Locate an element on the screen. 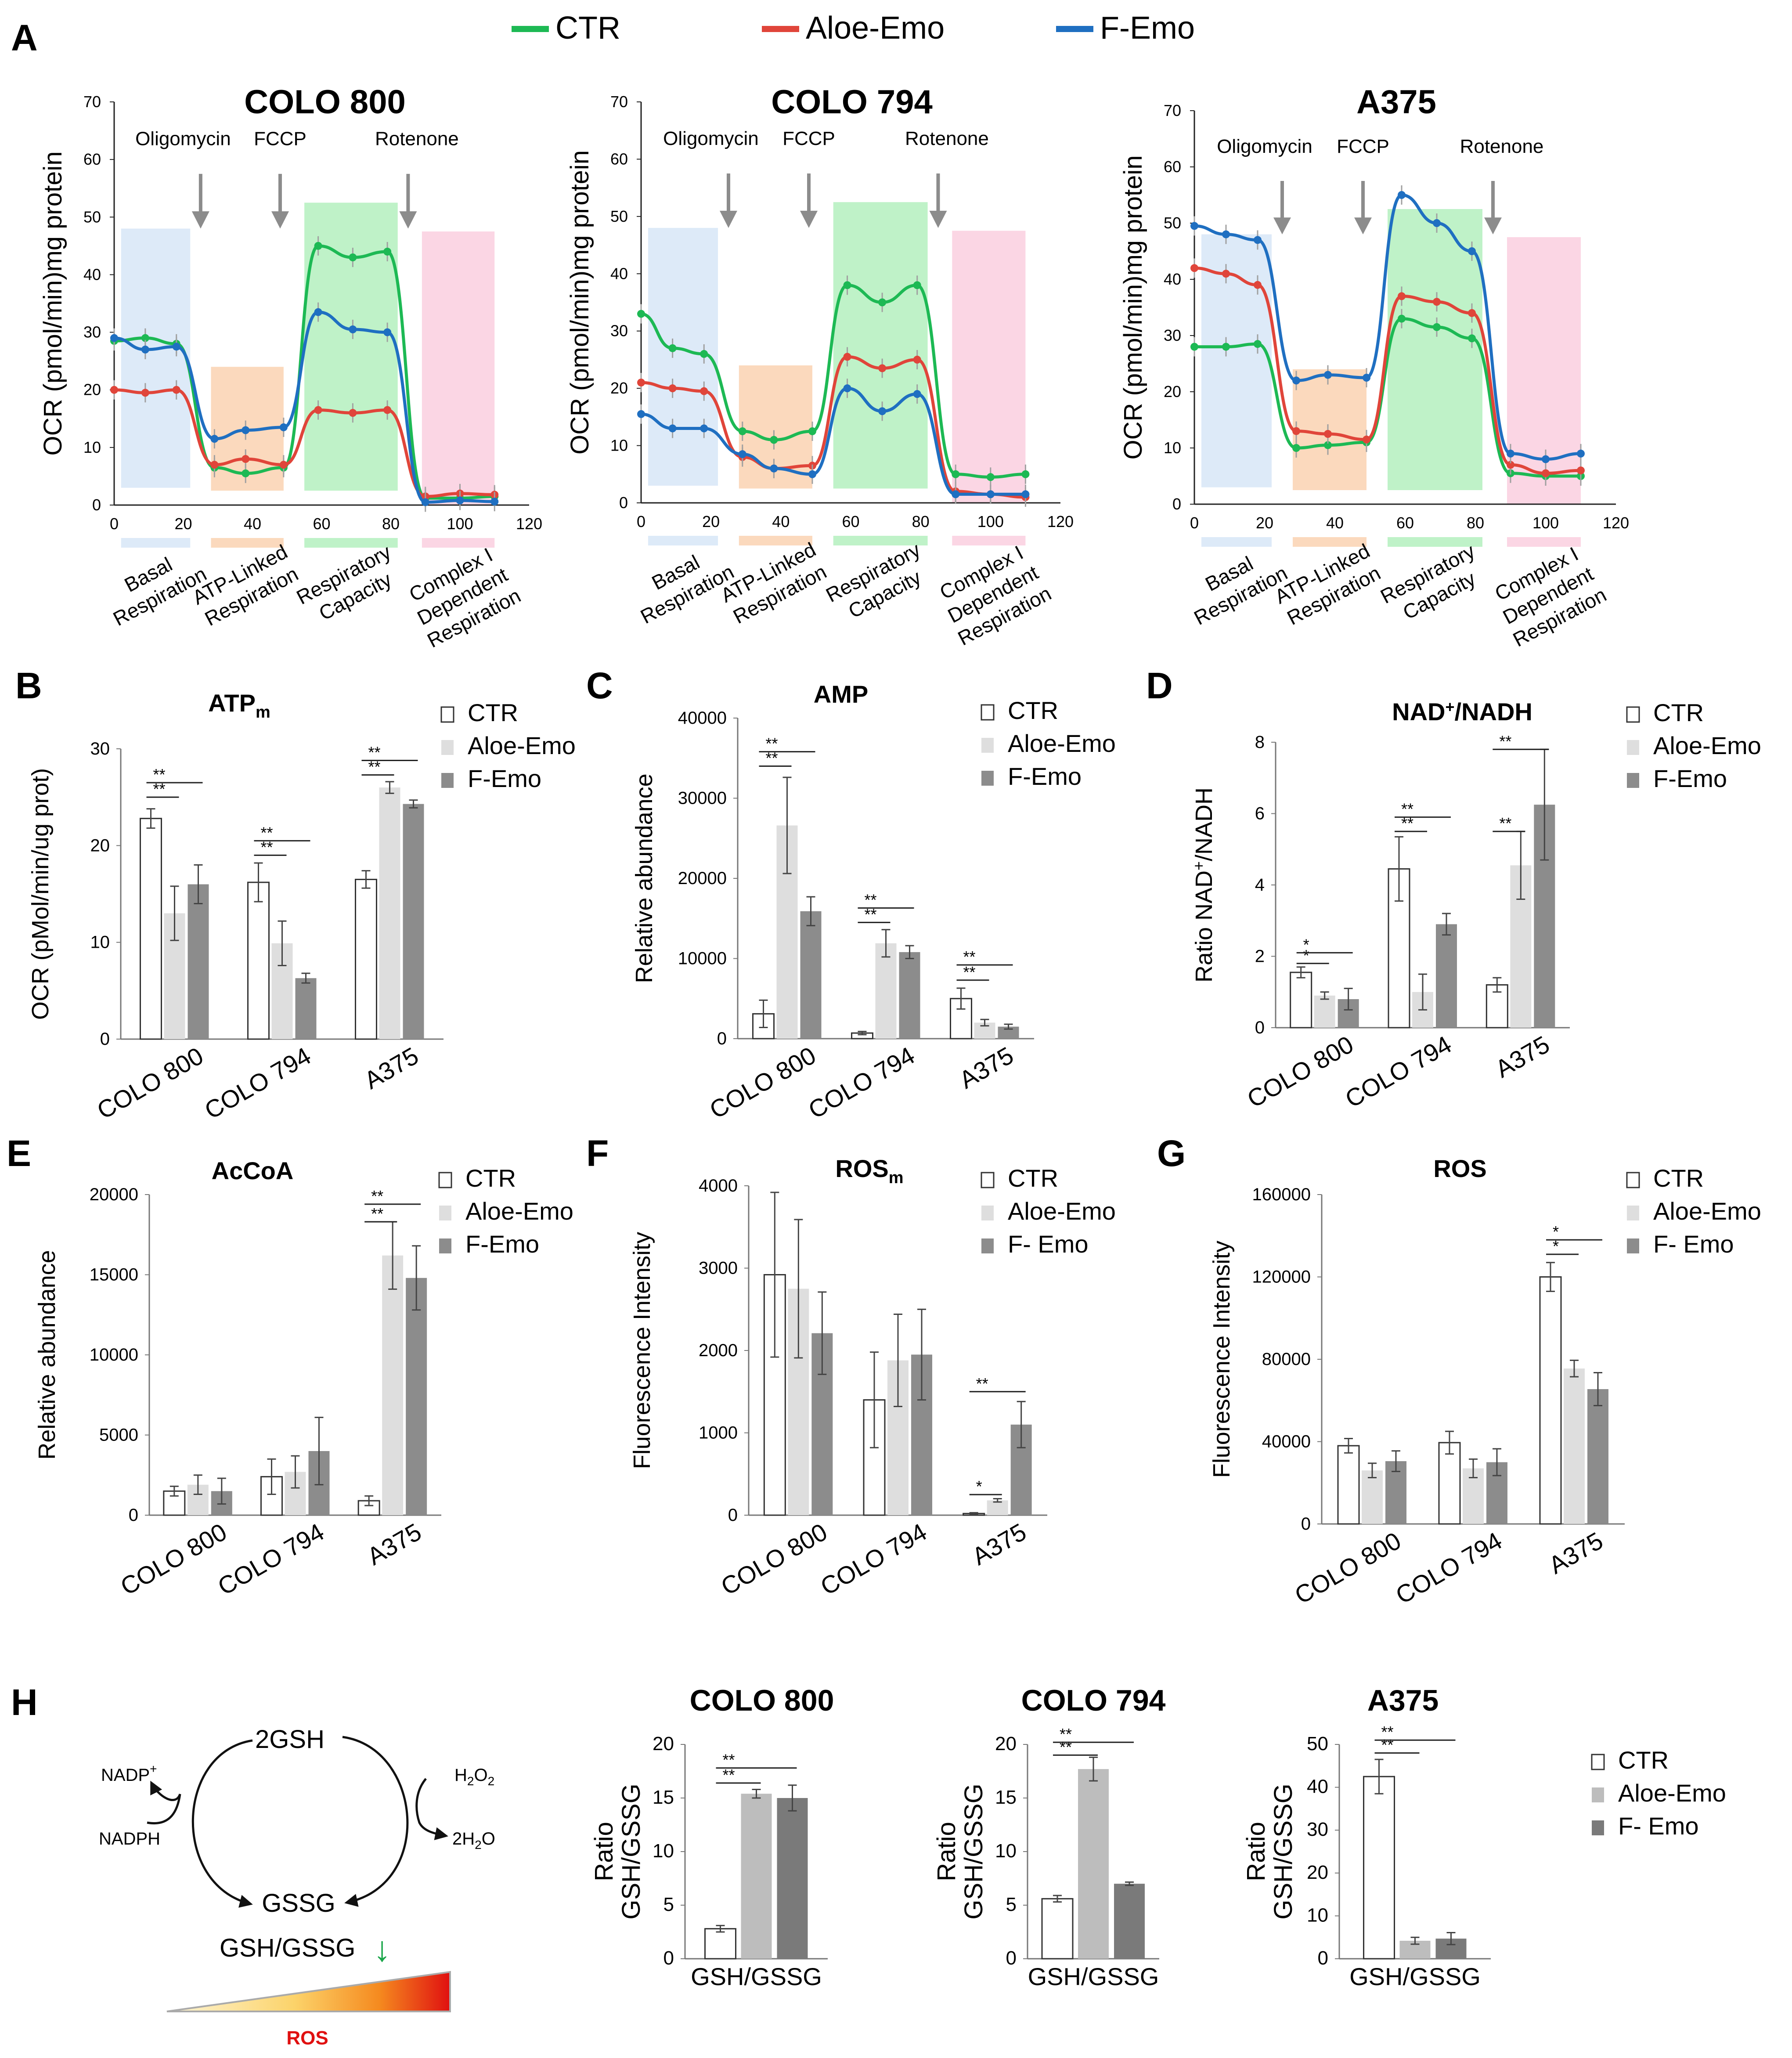 The height and width of the screenshot is (2058, 1792). schematic-ratio: GSH/GSSG is located at coordinates (287, 1948).